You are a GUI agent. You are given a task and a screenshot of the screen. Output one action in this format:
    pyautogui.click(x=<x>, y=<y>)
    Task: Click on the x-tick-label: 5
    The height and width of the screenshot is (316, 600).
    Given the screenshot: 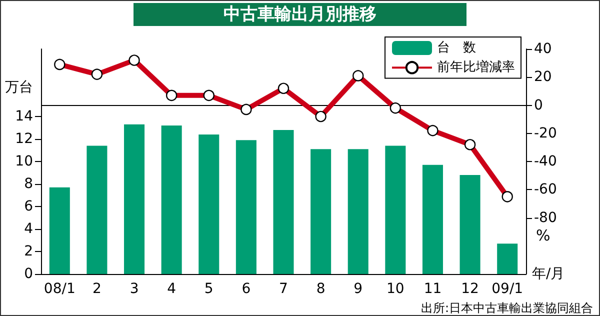 What is the action you would take?
    pyautogui.click(x=209, y=289)
    